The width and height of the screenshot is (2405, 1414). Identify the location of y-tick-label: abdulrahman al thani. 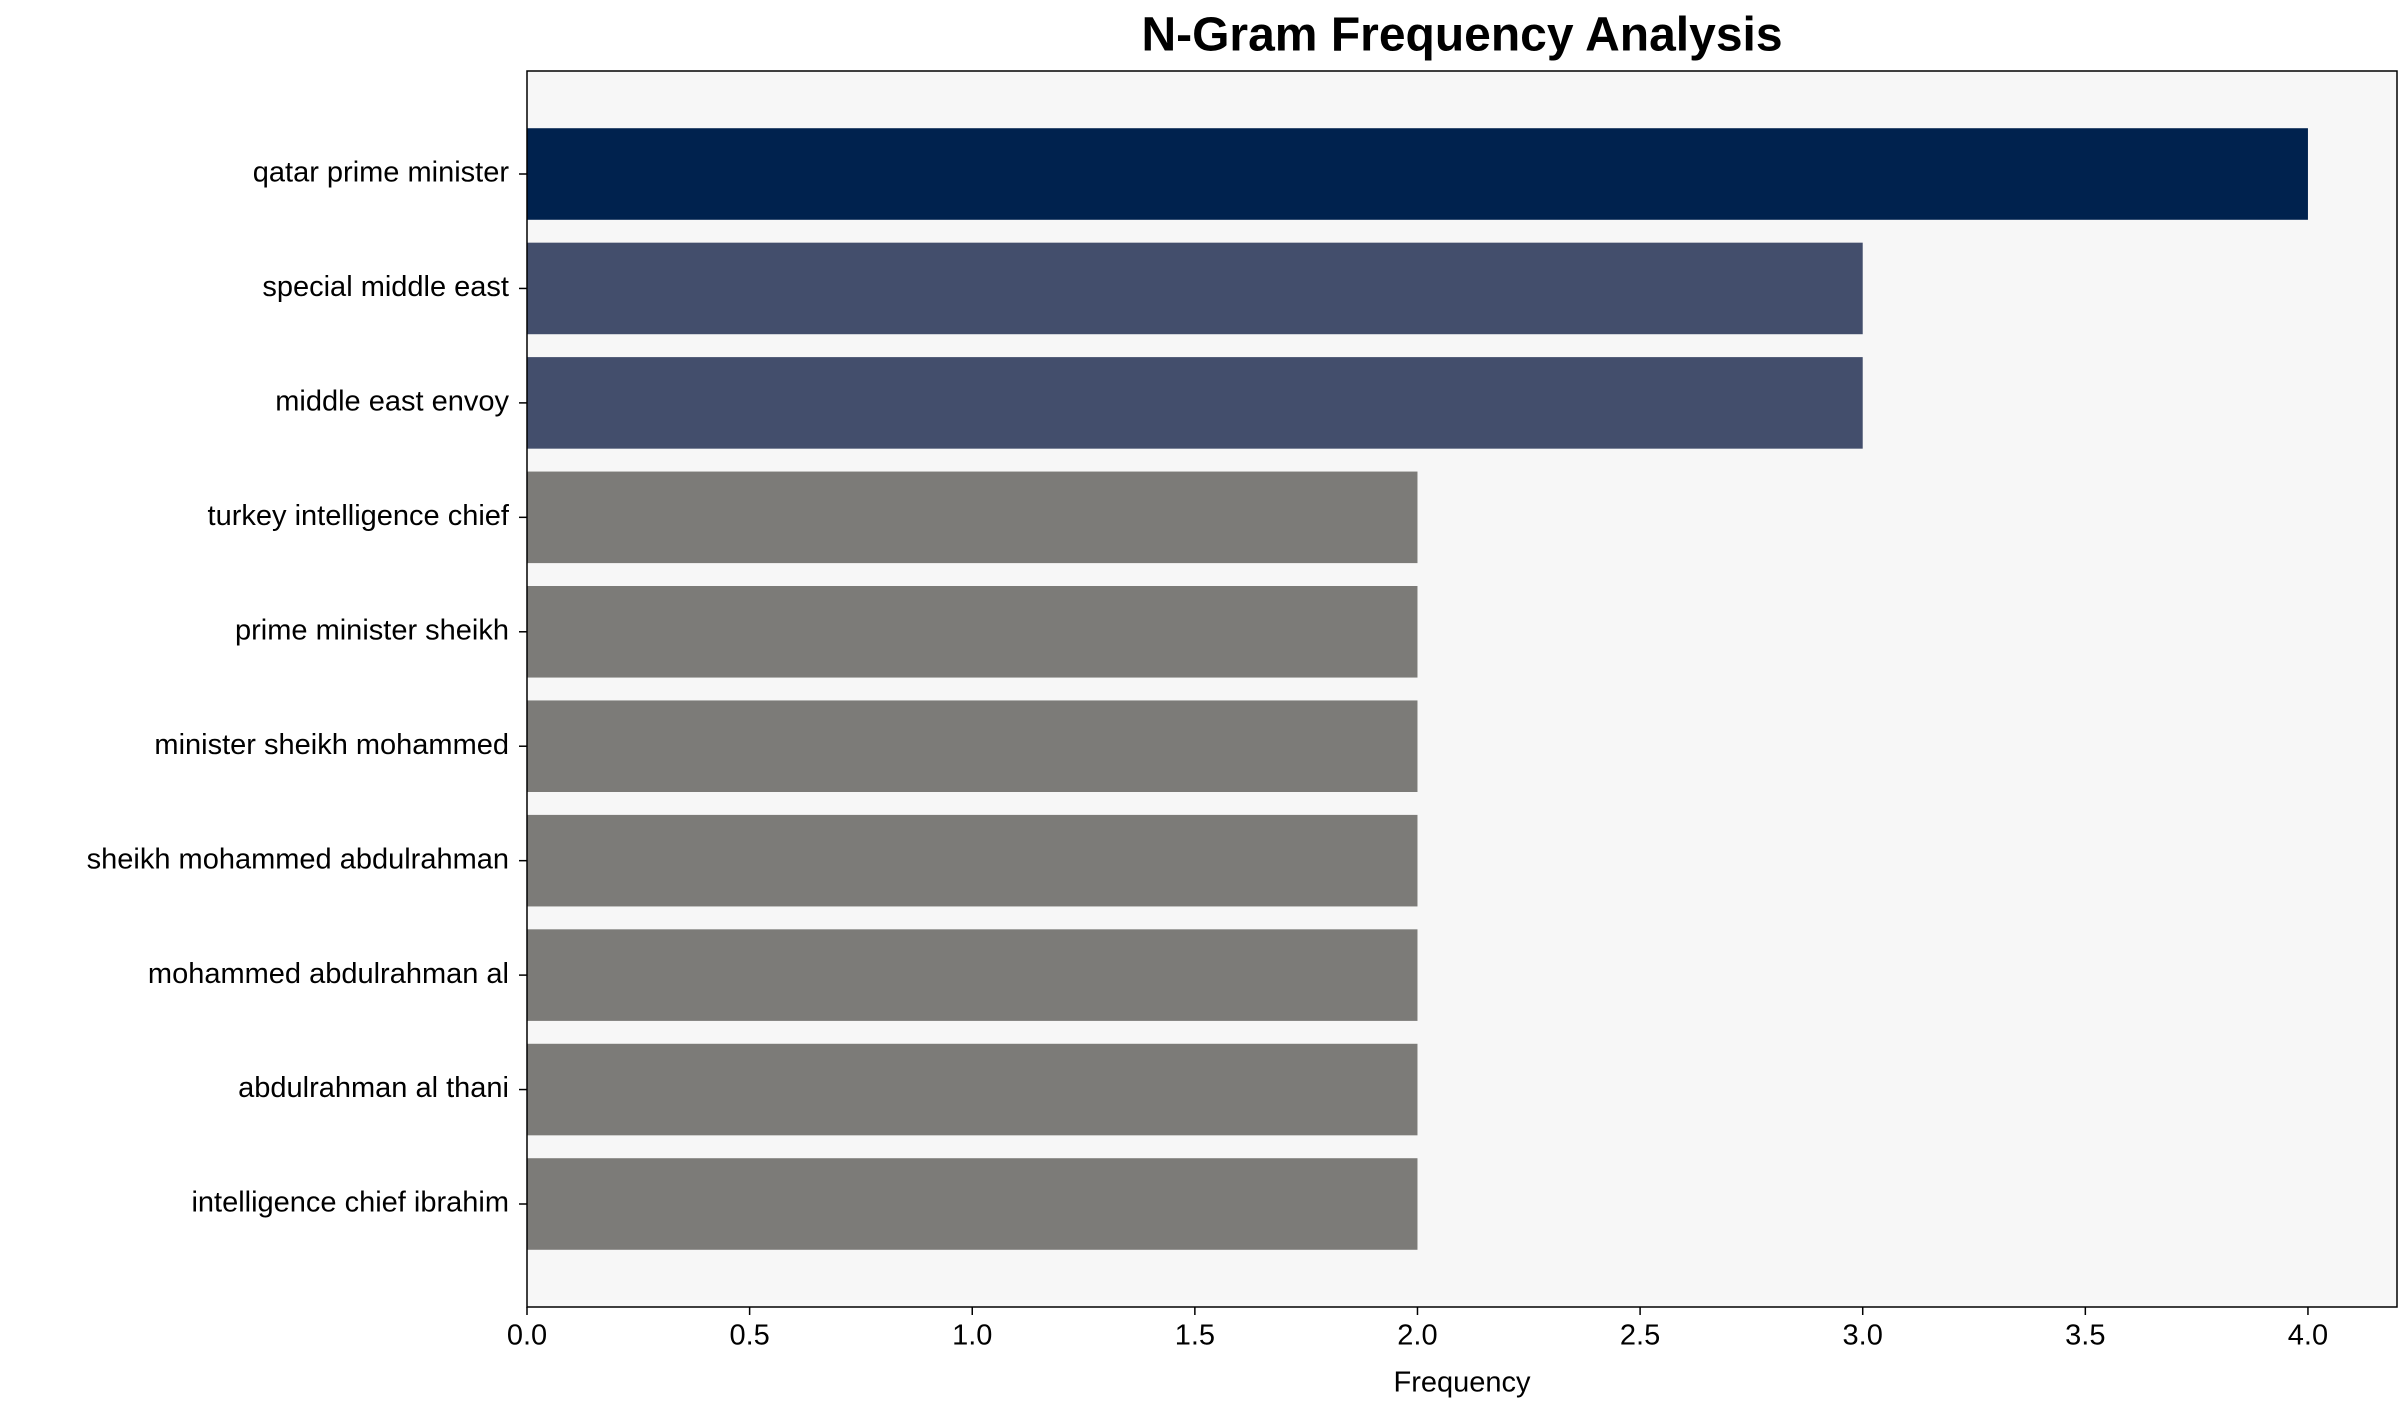
(373, 1088).